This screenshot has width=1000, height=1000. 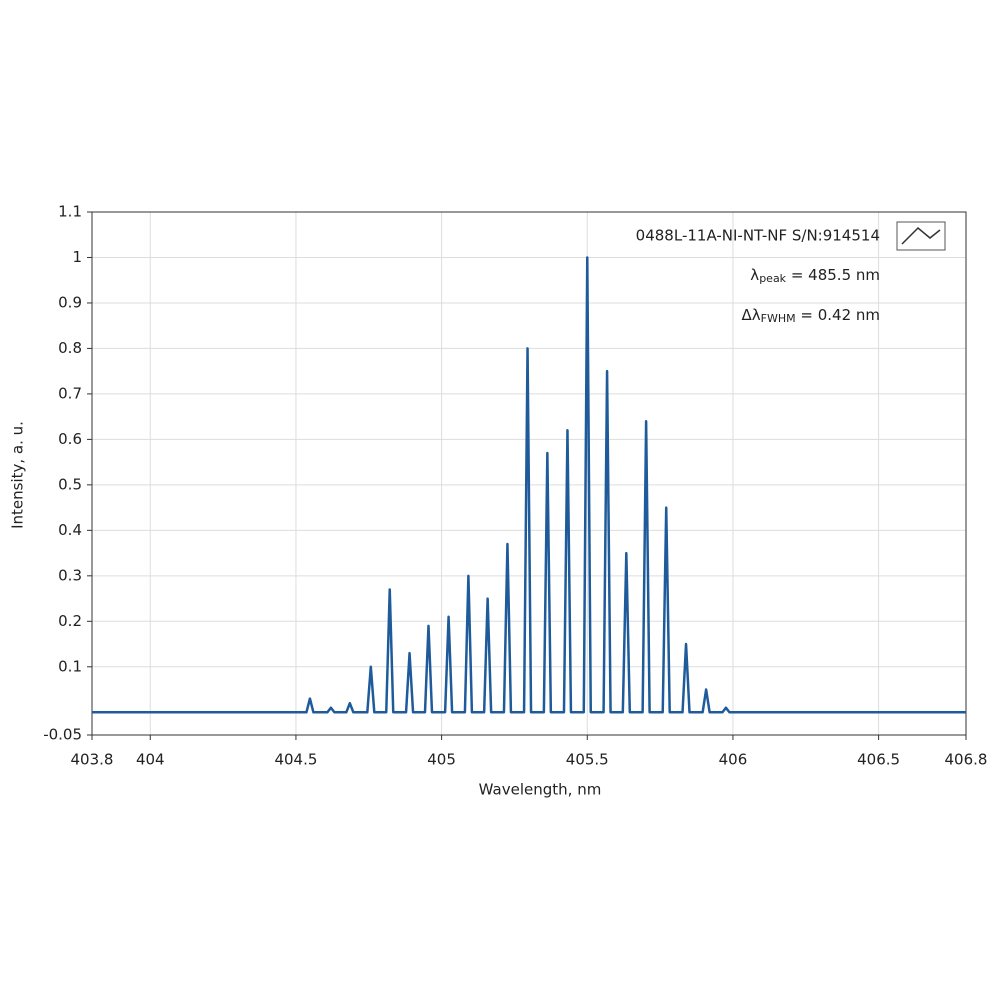 What do you see at coordinates (70, 530) in the screenshot?
I see `y-tick-label: 0.4` at bounding box center [70, 530].